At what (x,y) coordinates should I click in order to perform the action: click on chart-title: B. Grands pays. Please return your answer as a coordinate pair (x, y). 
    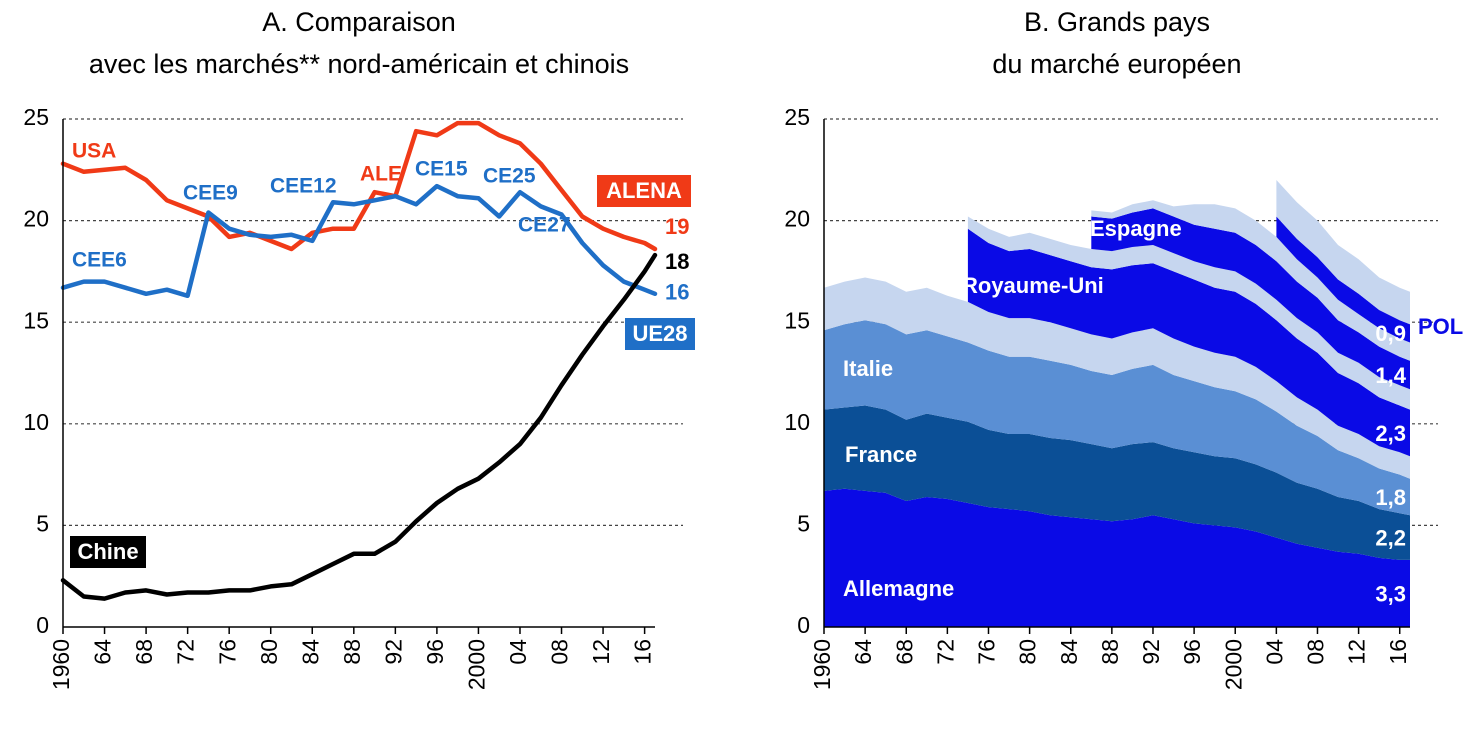
    Looking at the image, I should click on (1117, 22).